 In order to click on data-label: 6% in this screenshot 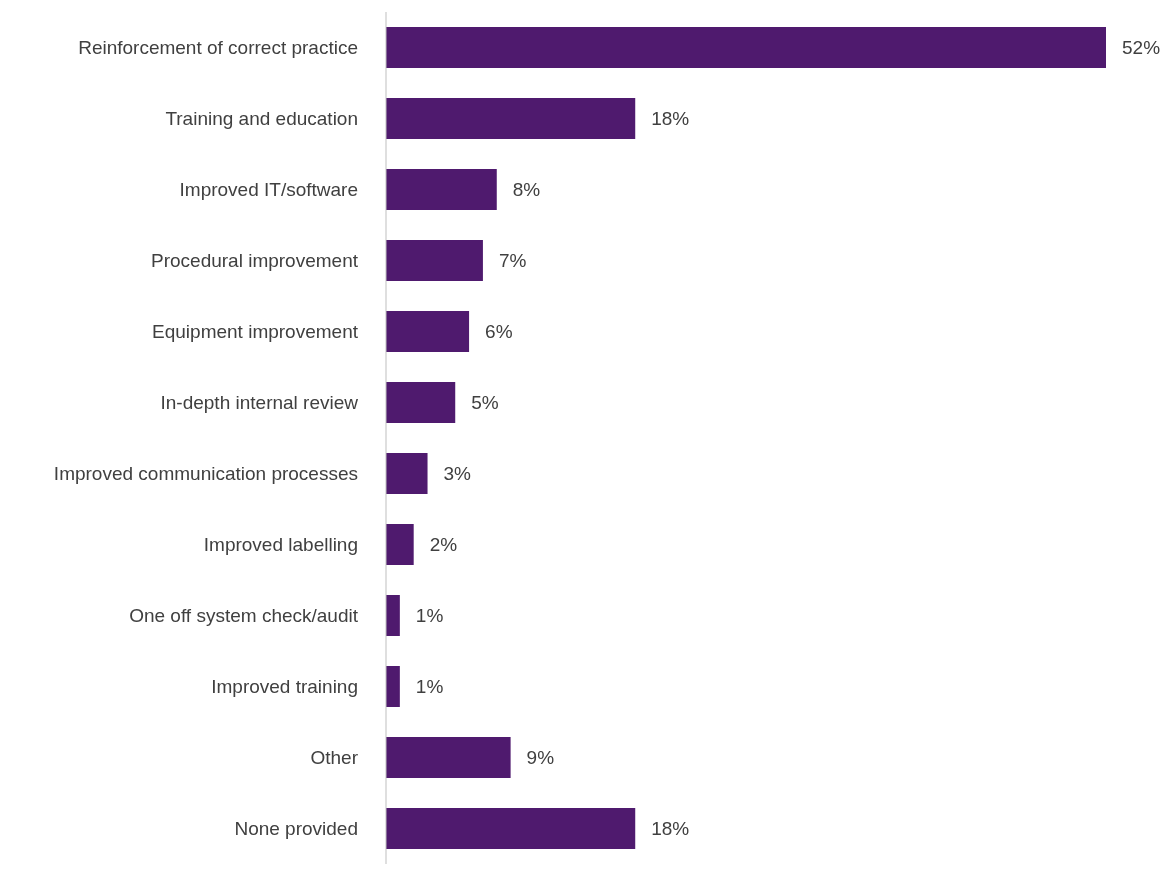, I will do `click(499, 332)`.